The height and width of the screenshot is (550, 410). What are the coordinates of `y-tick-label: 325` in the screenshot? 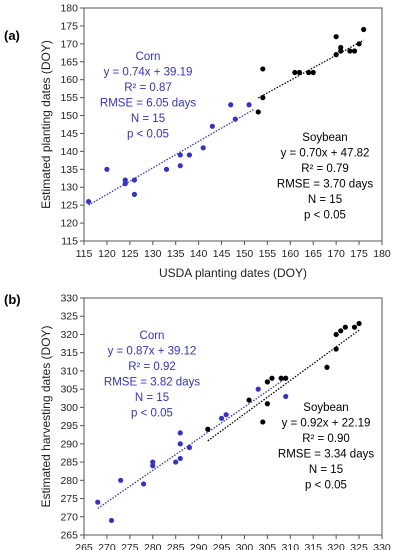 It's located at (69, 317).